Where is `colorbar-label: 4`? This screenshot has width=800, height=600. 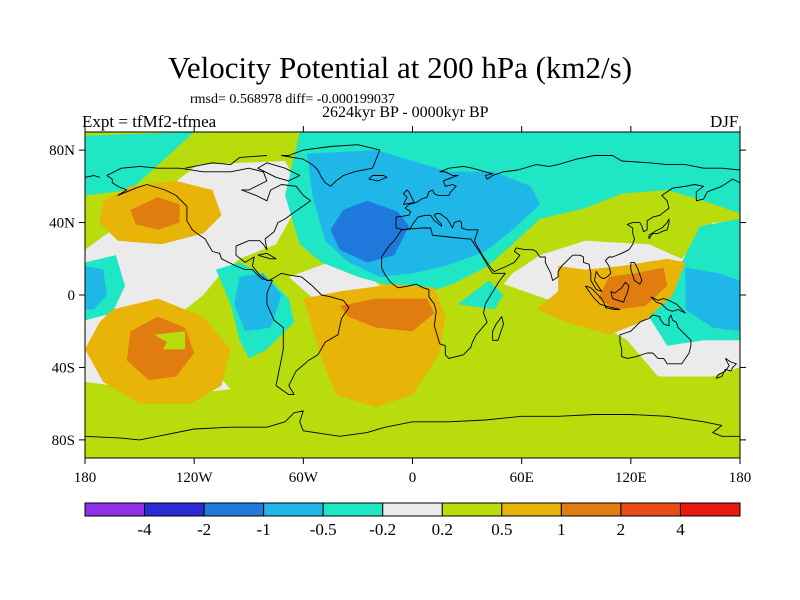
colorbar-label: 4 is located at coordinates (680, 529).